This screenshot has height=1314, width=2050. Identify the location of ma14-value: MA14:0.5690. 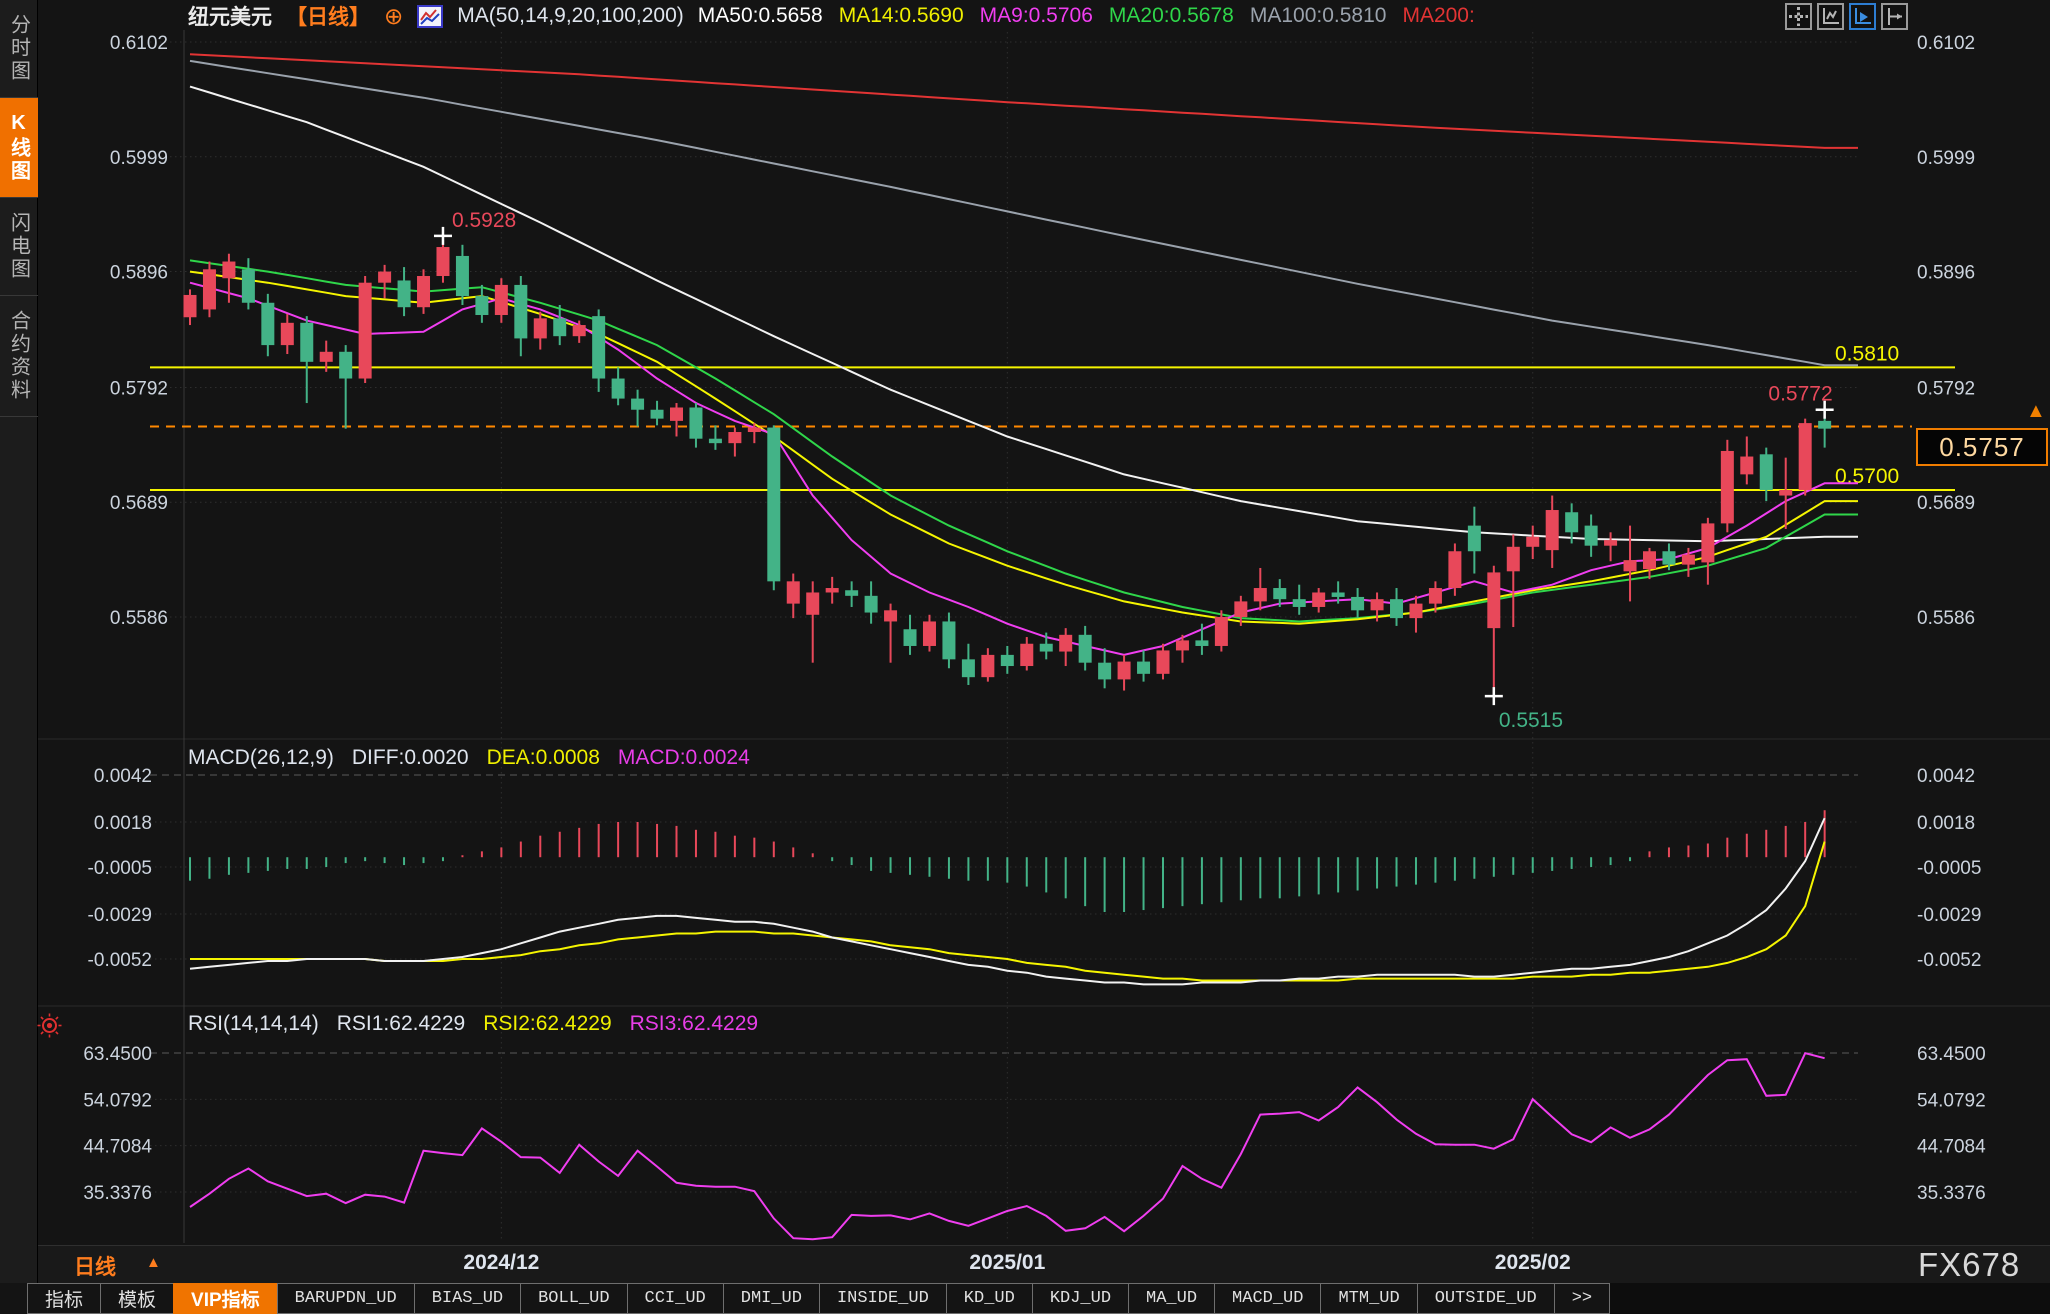
(901, 15).